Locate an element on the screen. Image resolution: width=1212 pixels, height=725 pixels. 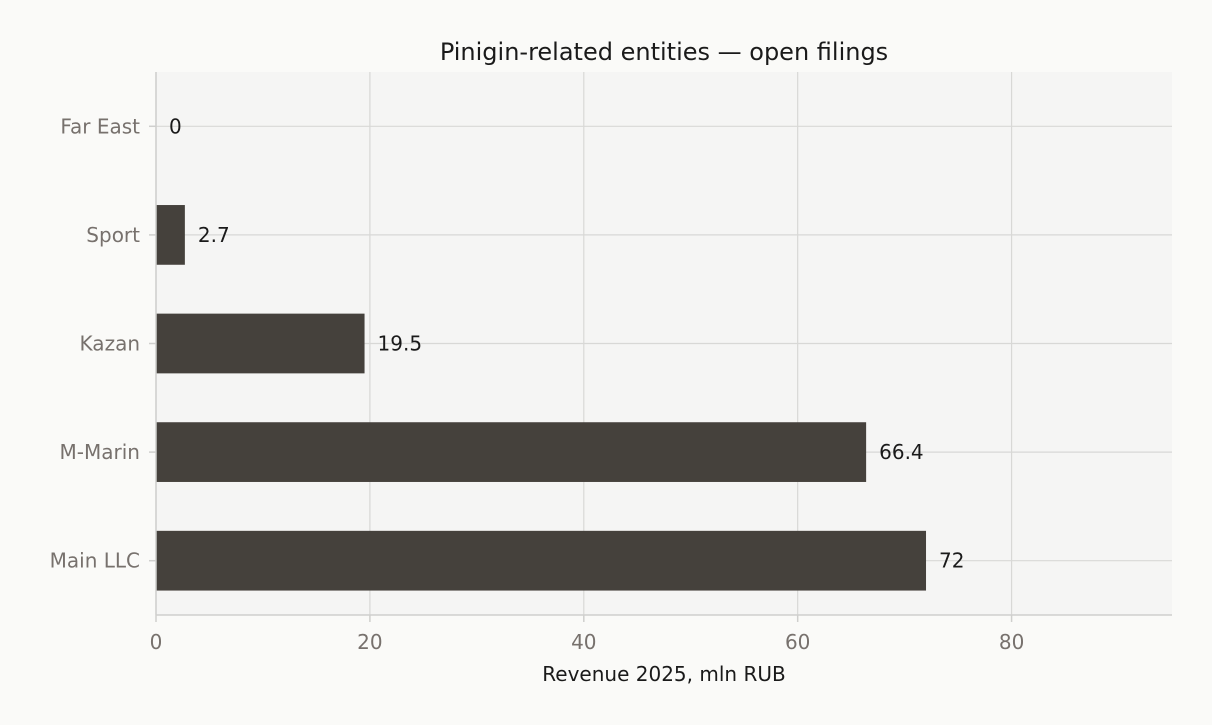
y-tick-label: Kazan is located at coordinates (110, 344).